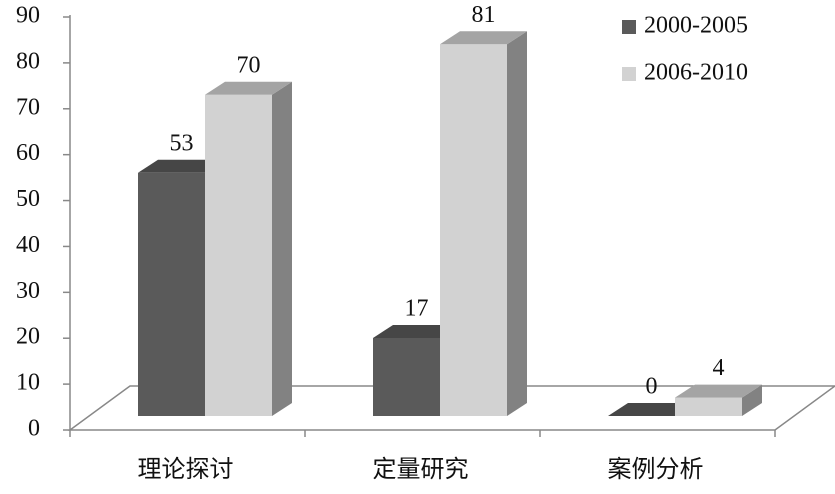 This screenshot has height=494, width=835. What do you see at coordinates (421, 469) in the screenshot?
I see `x-tick-label: 定量研究` at bounding box center [421, 469].